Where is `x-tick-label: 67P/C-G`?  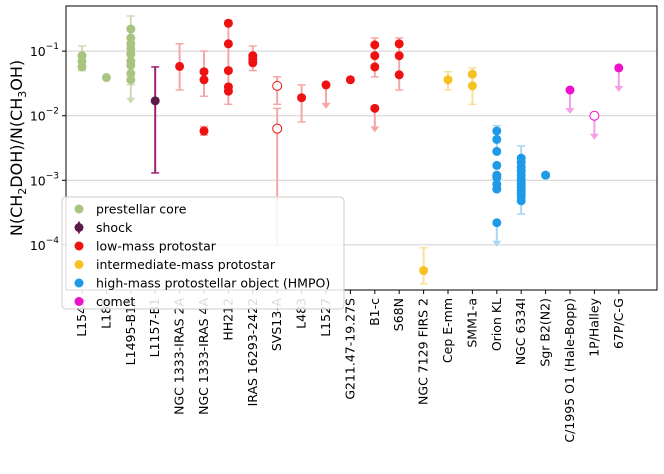 x-tick-label: 67P/C-G is located at coordinates (618, 323).